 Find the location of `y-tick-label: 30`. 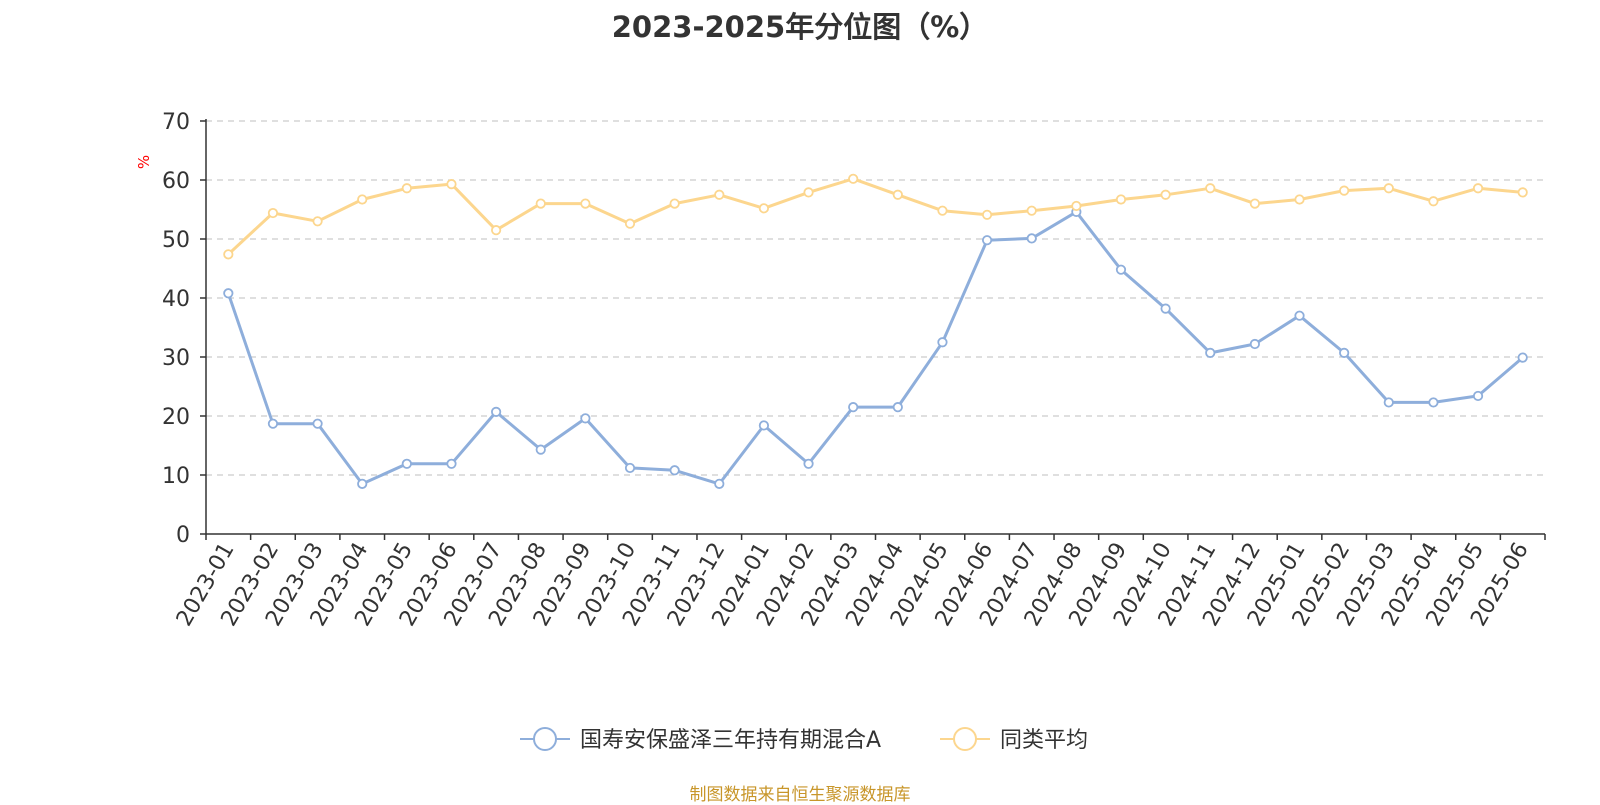

y-tick-label: 30 is located at coordinates (176, 358).